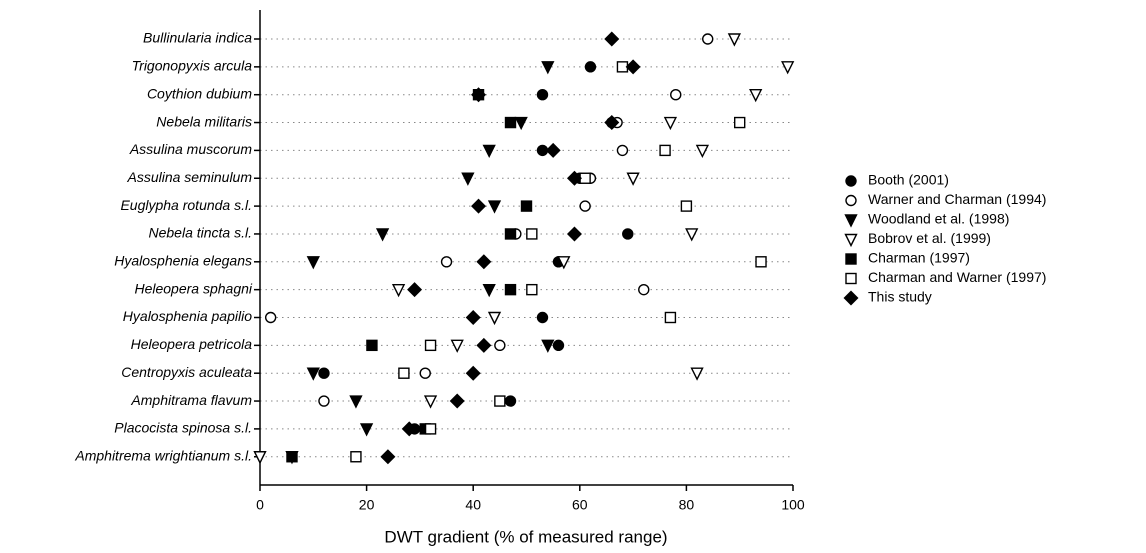 The width and height of the screenshot is (1146, 553). Describe the element at coordinates (201, 233) in the screenshot. I see `y-tick-label: Nebela tincta s.l.` at that location.